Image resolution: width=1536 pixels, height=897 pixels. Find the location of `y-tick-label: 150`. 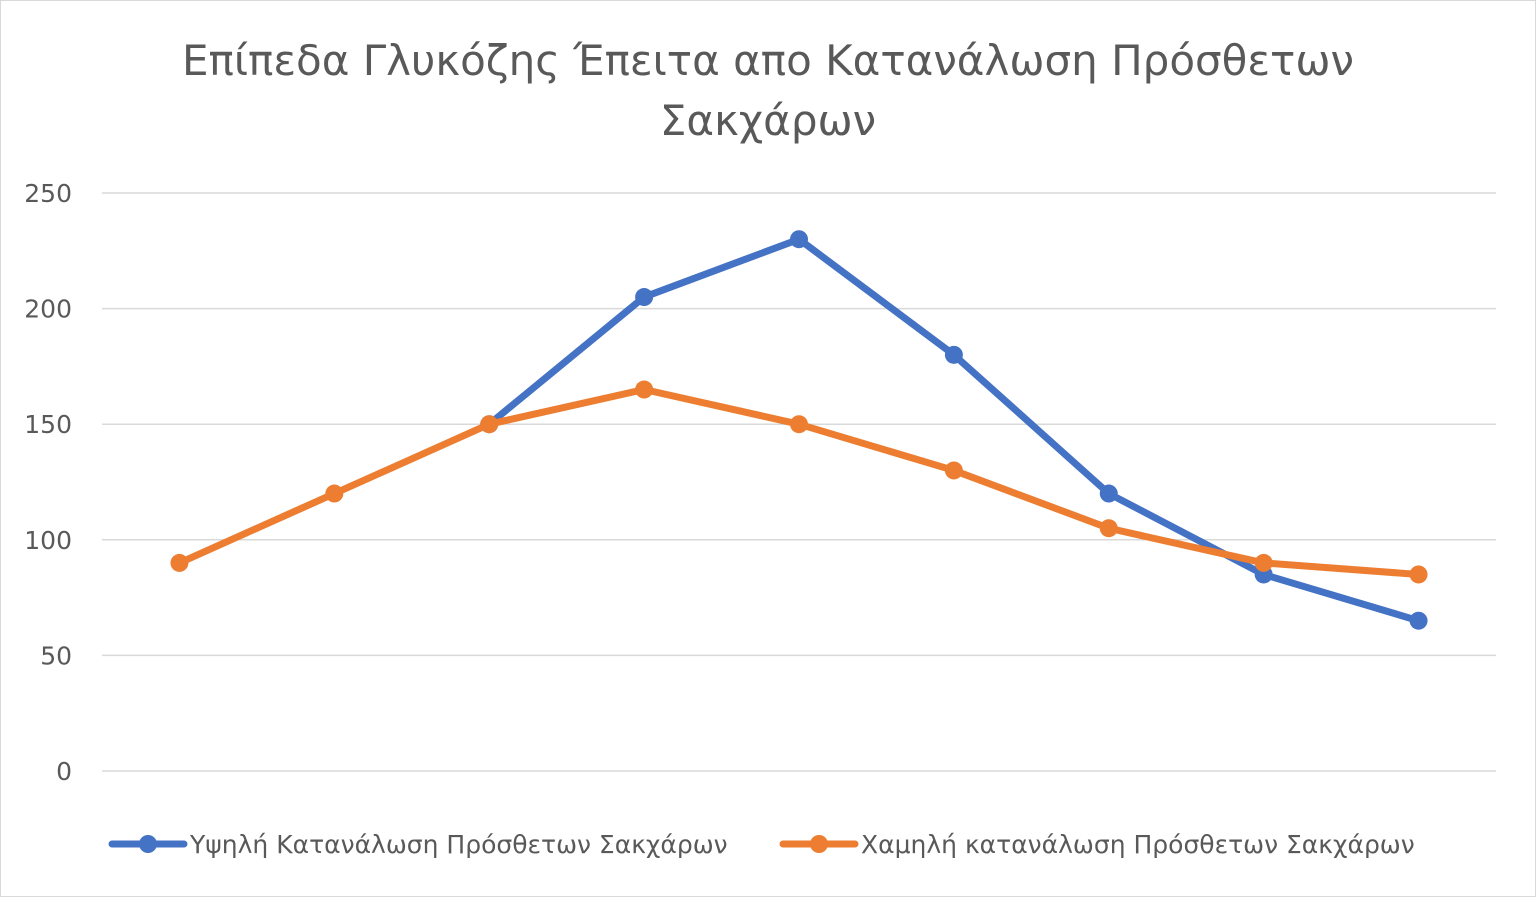

y-tick-label: 150 is located at coordinates (48, 424).